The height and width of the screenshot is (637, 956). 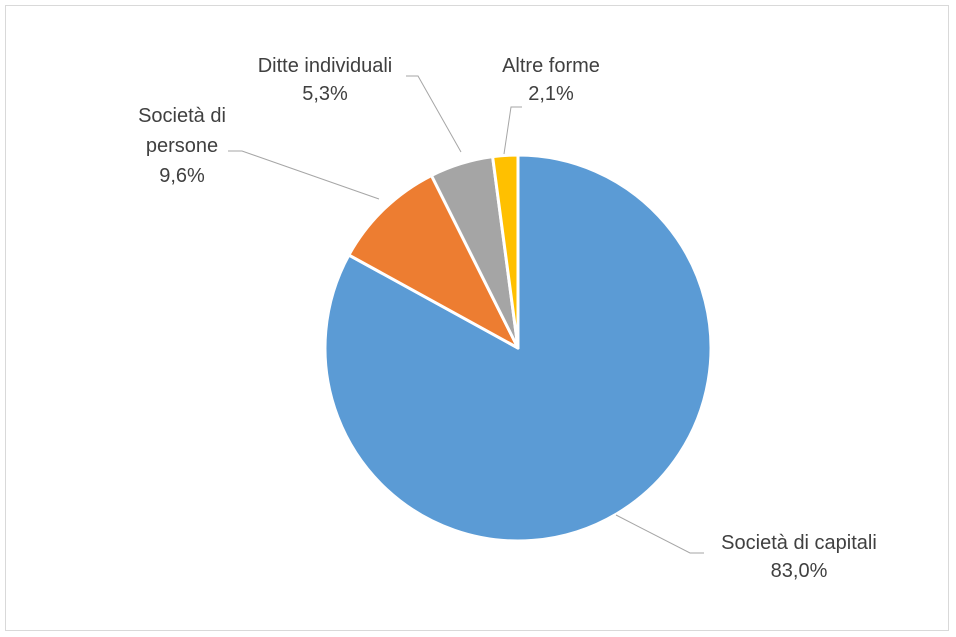 What do you see at coordinates (512, 130) in the screenshot?
I see `leader-line-altre-forme` at bounding box center [512, 130].